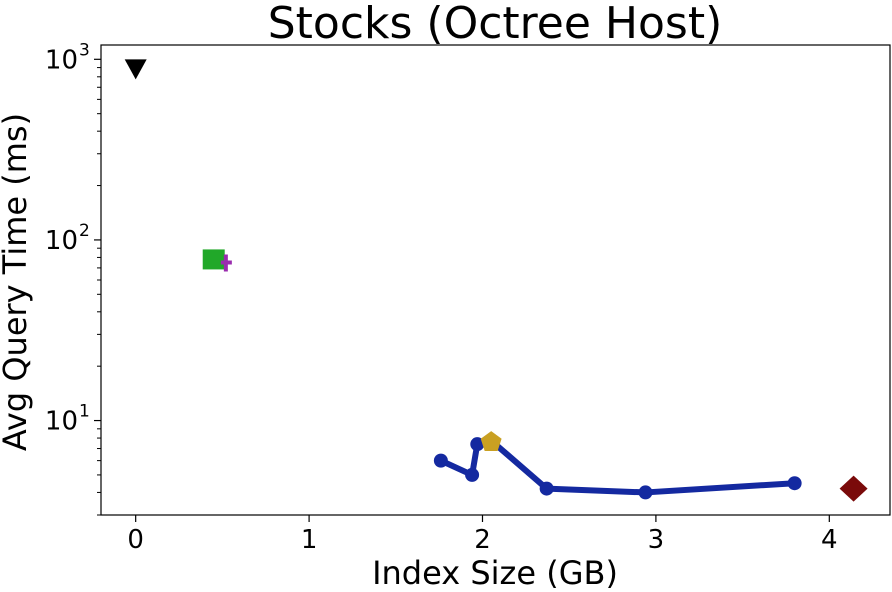  What do you see at coordinates (135, 69) in the screenshot?
I see `data-point-triangle` at bounding box center [135, 69].